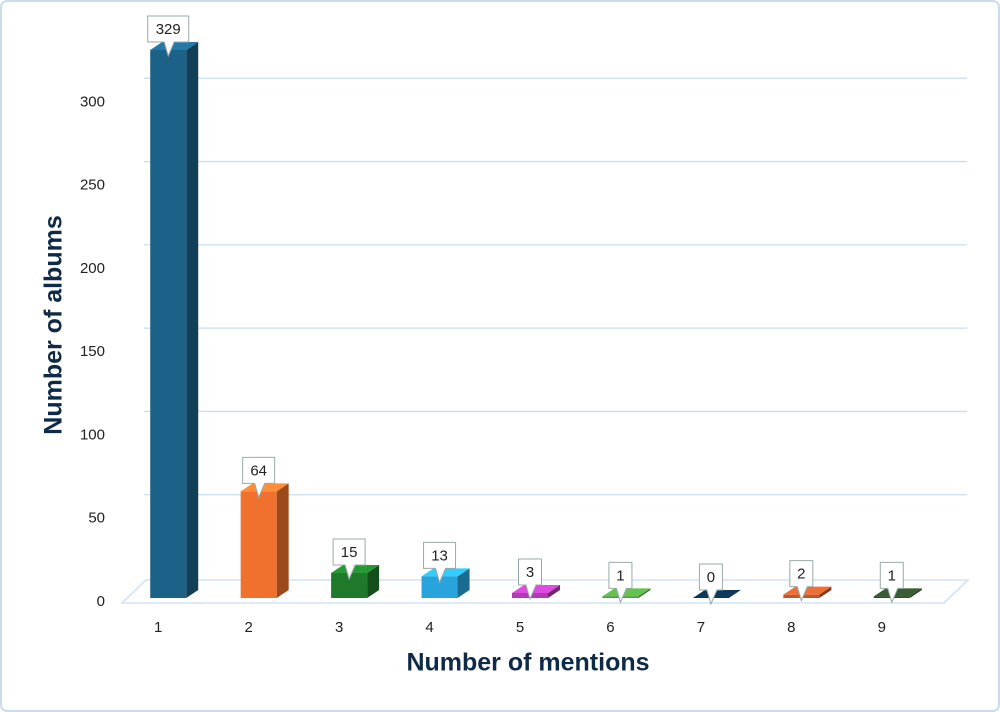 The image size is (1000, 712). What do you see at coordinates (54, 324) in the screenshot?
I see `y-axis-title: Number of albums` at bounding box center [54, 324].